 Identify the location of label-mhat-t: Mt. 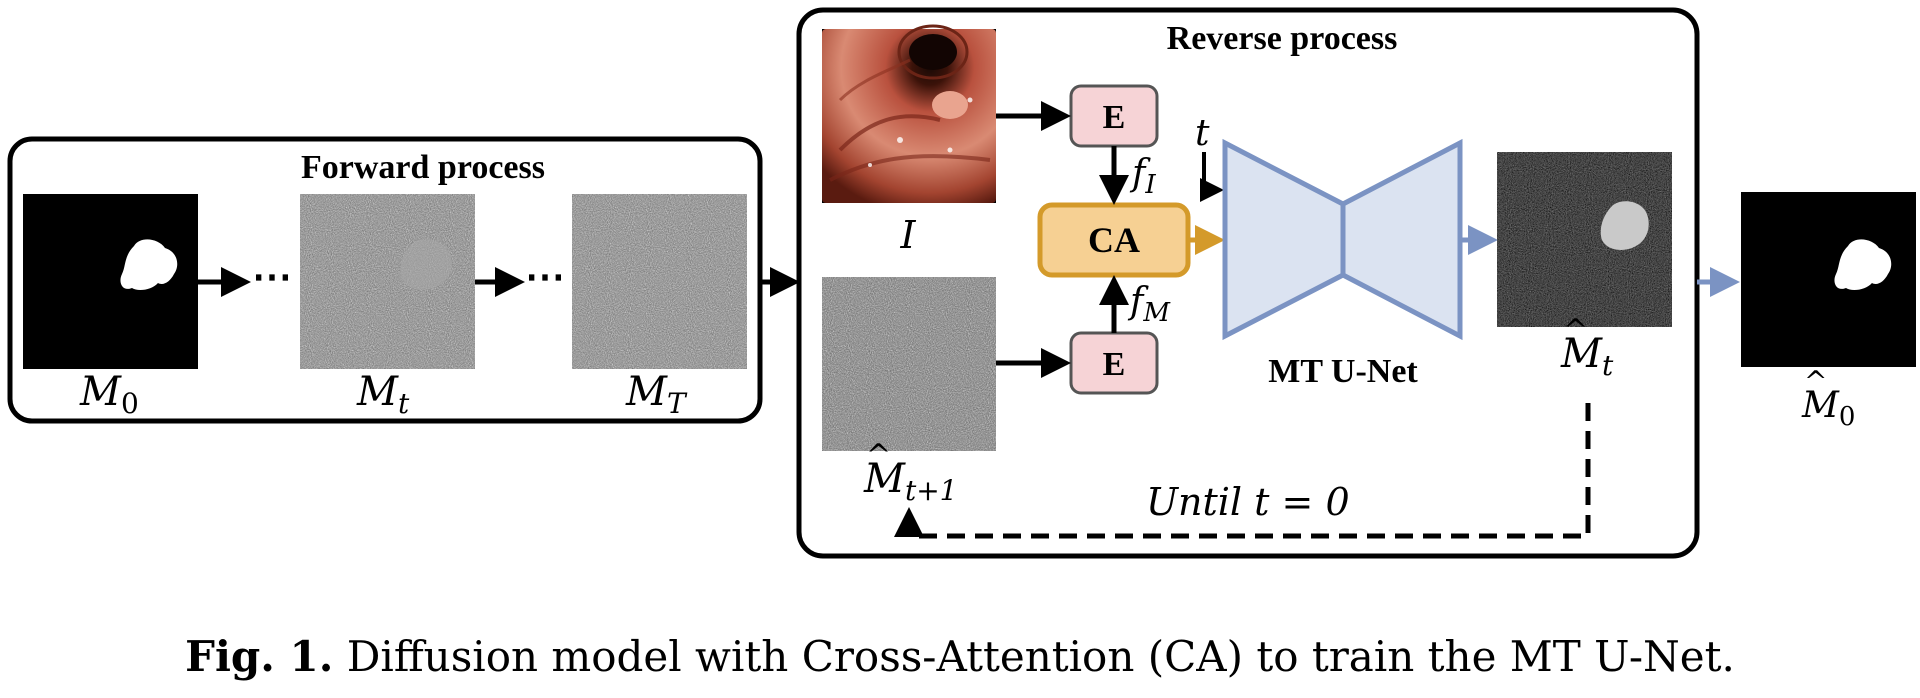
(1587, 356).